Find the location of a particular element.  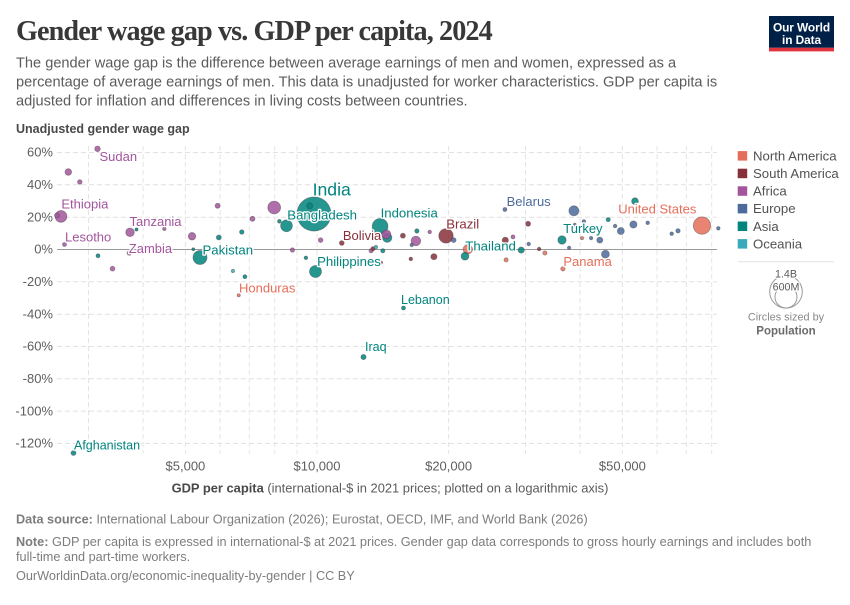

svg-text: Belarus is located at coordinates (529, 201).